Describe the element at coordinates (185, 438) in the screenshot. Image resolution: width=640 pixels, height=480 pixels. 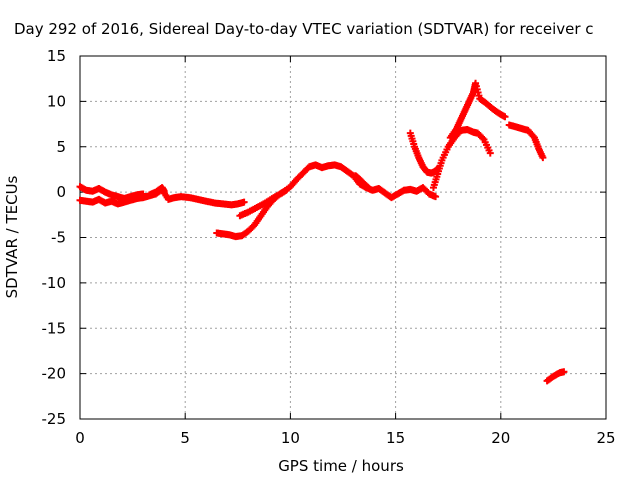
I see `x-tick-label: 5` at that location.